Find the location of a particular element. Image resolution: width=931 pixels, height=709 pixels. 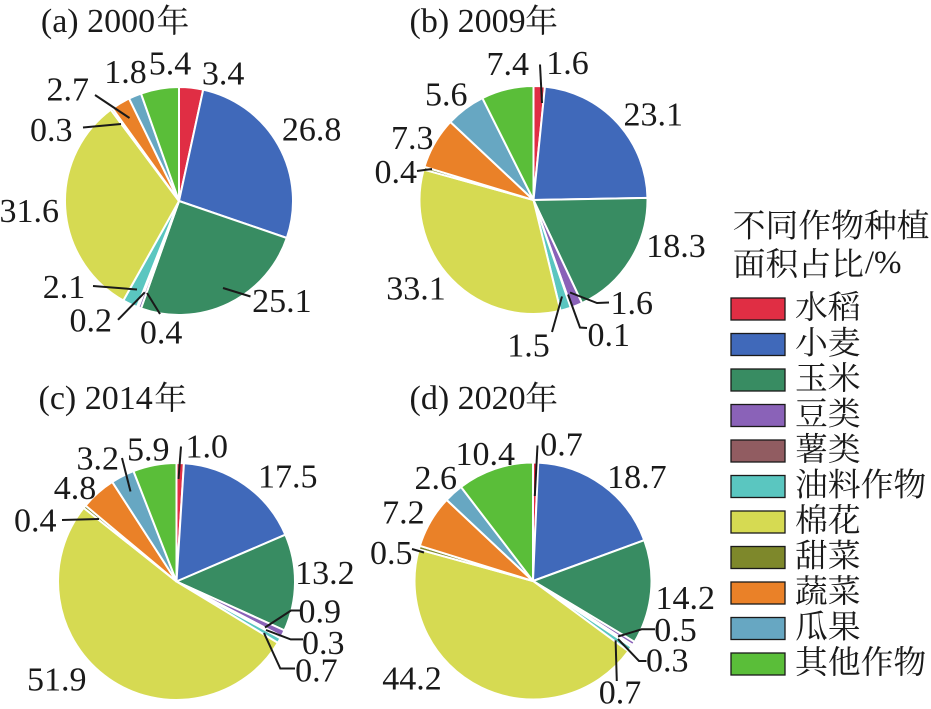

svg-text: 17.5 is located at coordinates (288, 477).